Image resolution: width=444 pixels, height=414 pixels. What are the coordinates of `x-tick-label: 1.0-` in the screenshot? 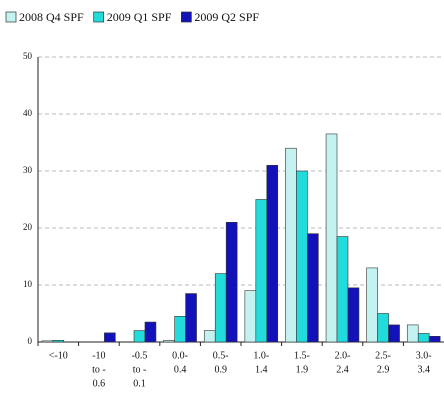 It's located at (261, 355).